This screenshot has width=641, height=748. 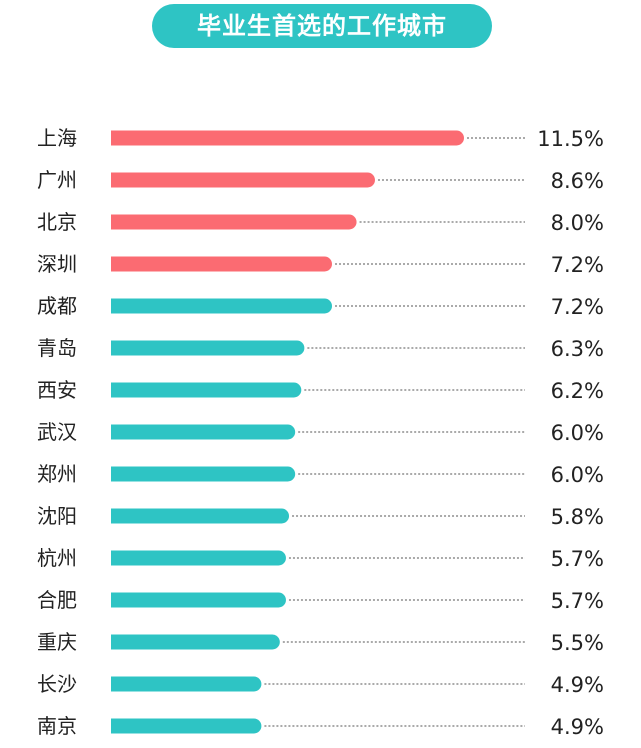 I want to click on value-label: 8.6%, so click(x=577, y=181).